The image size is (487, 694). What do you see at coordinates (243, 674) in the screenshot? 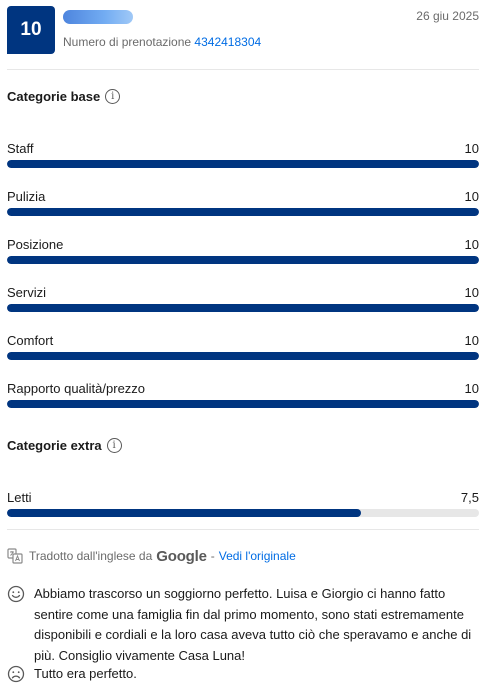
I see `negative-review: Tutto era perfetto.` at bounding box center [243, 674].